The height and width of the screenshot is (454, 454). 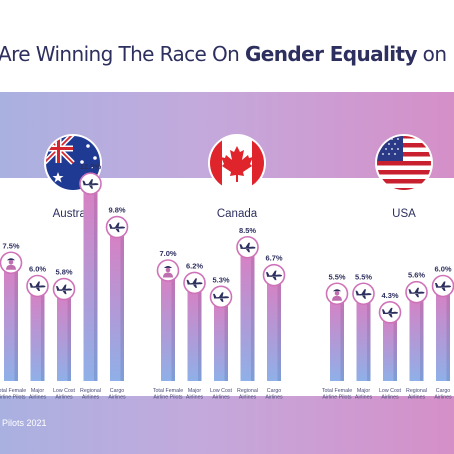 What do you see at coordinates (91, 166) in the screenshot?
I see `value-label: 12.6%` at bounding box center [91, 166].